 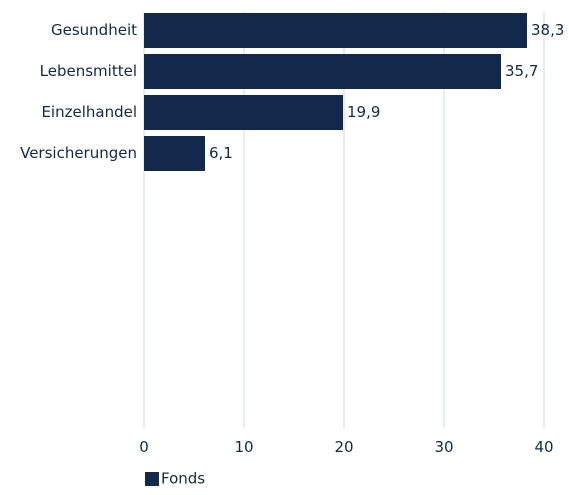 What do you see at coordinates (443, 447) in the screenshot?
I see `x-tick-label-30: 30` at bounding box center [443, 447].